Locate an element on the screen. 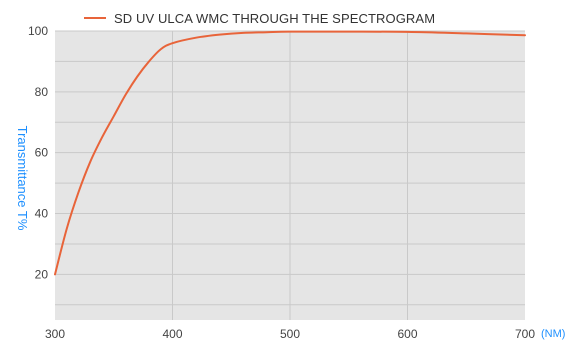 This screenshot has height=341, width=578. y-tick-label: 60 is located at coordinates (42, 153).